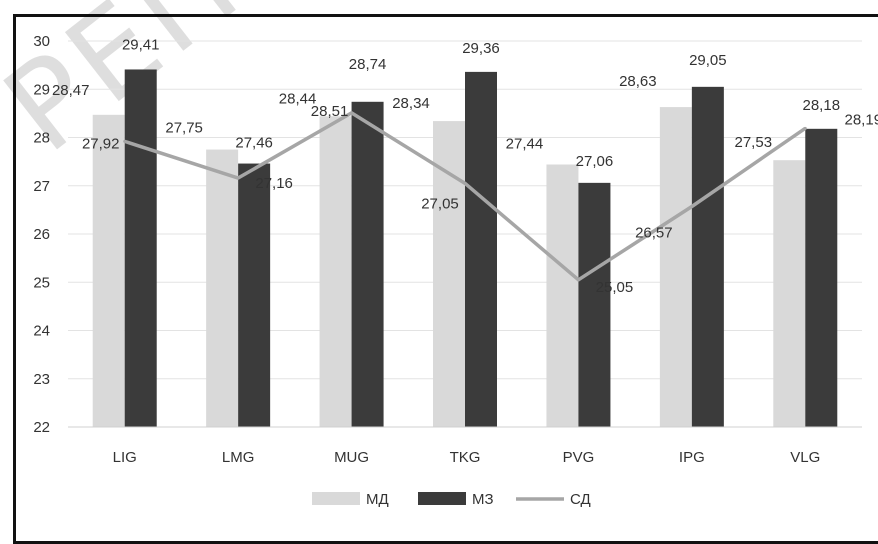 Image resolution: width=878 pixels, height=544 pixels. Describe the element at coordinates (41, 427) in the screenshot. I see `y-tick-label: 22` at that location.